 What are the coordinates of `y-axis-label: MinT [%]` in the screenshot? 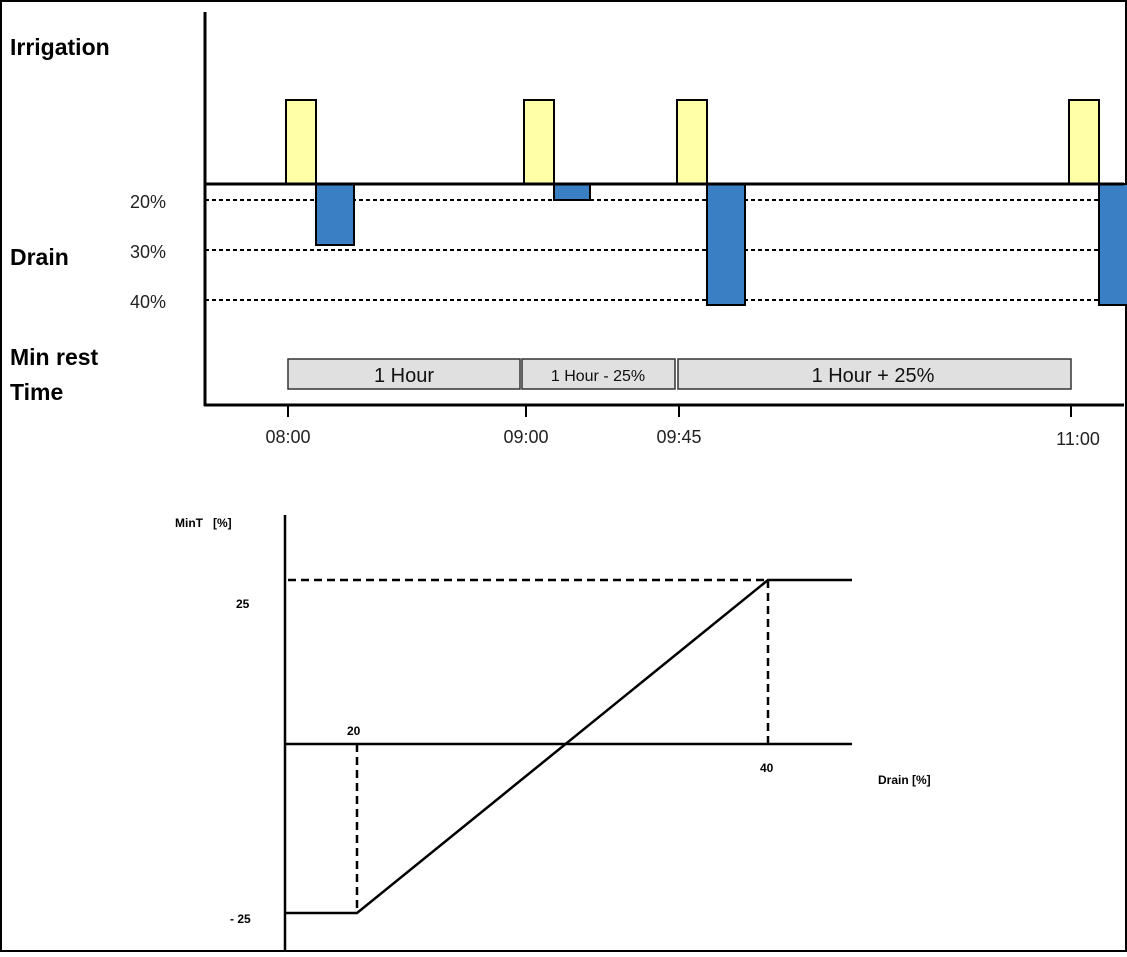 It's located at (203, 523).